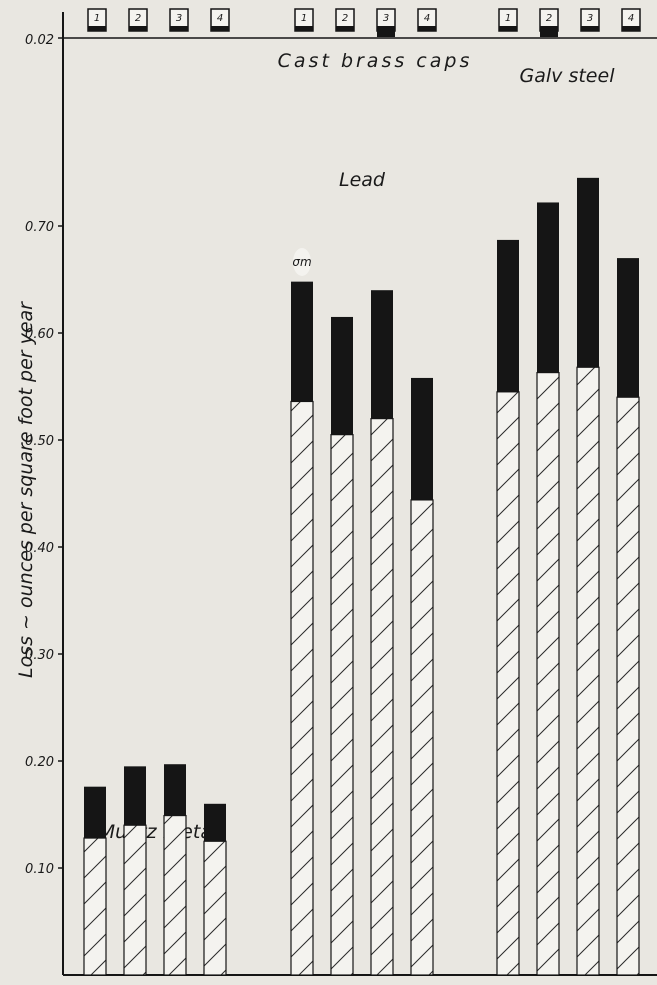 Image resolution: width=657 pixels, height=985 pixels. I want to click on sigma-label: σm, so click(301, 262).